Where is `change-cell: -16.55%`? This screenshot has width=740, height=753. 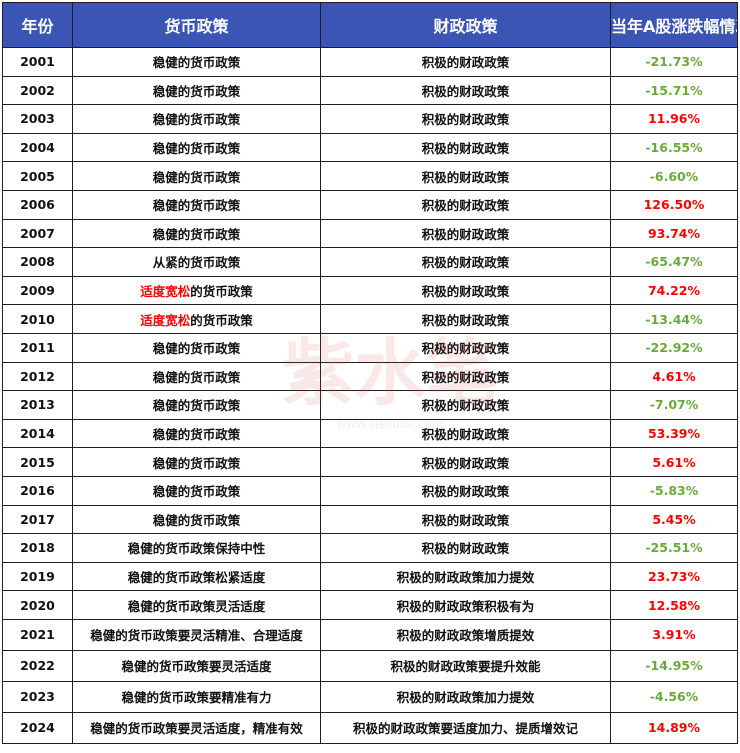 change-cell: -16.55% is located at coordinates (674, 147).